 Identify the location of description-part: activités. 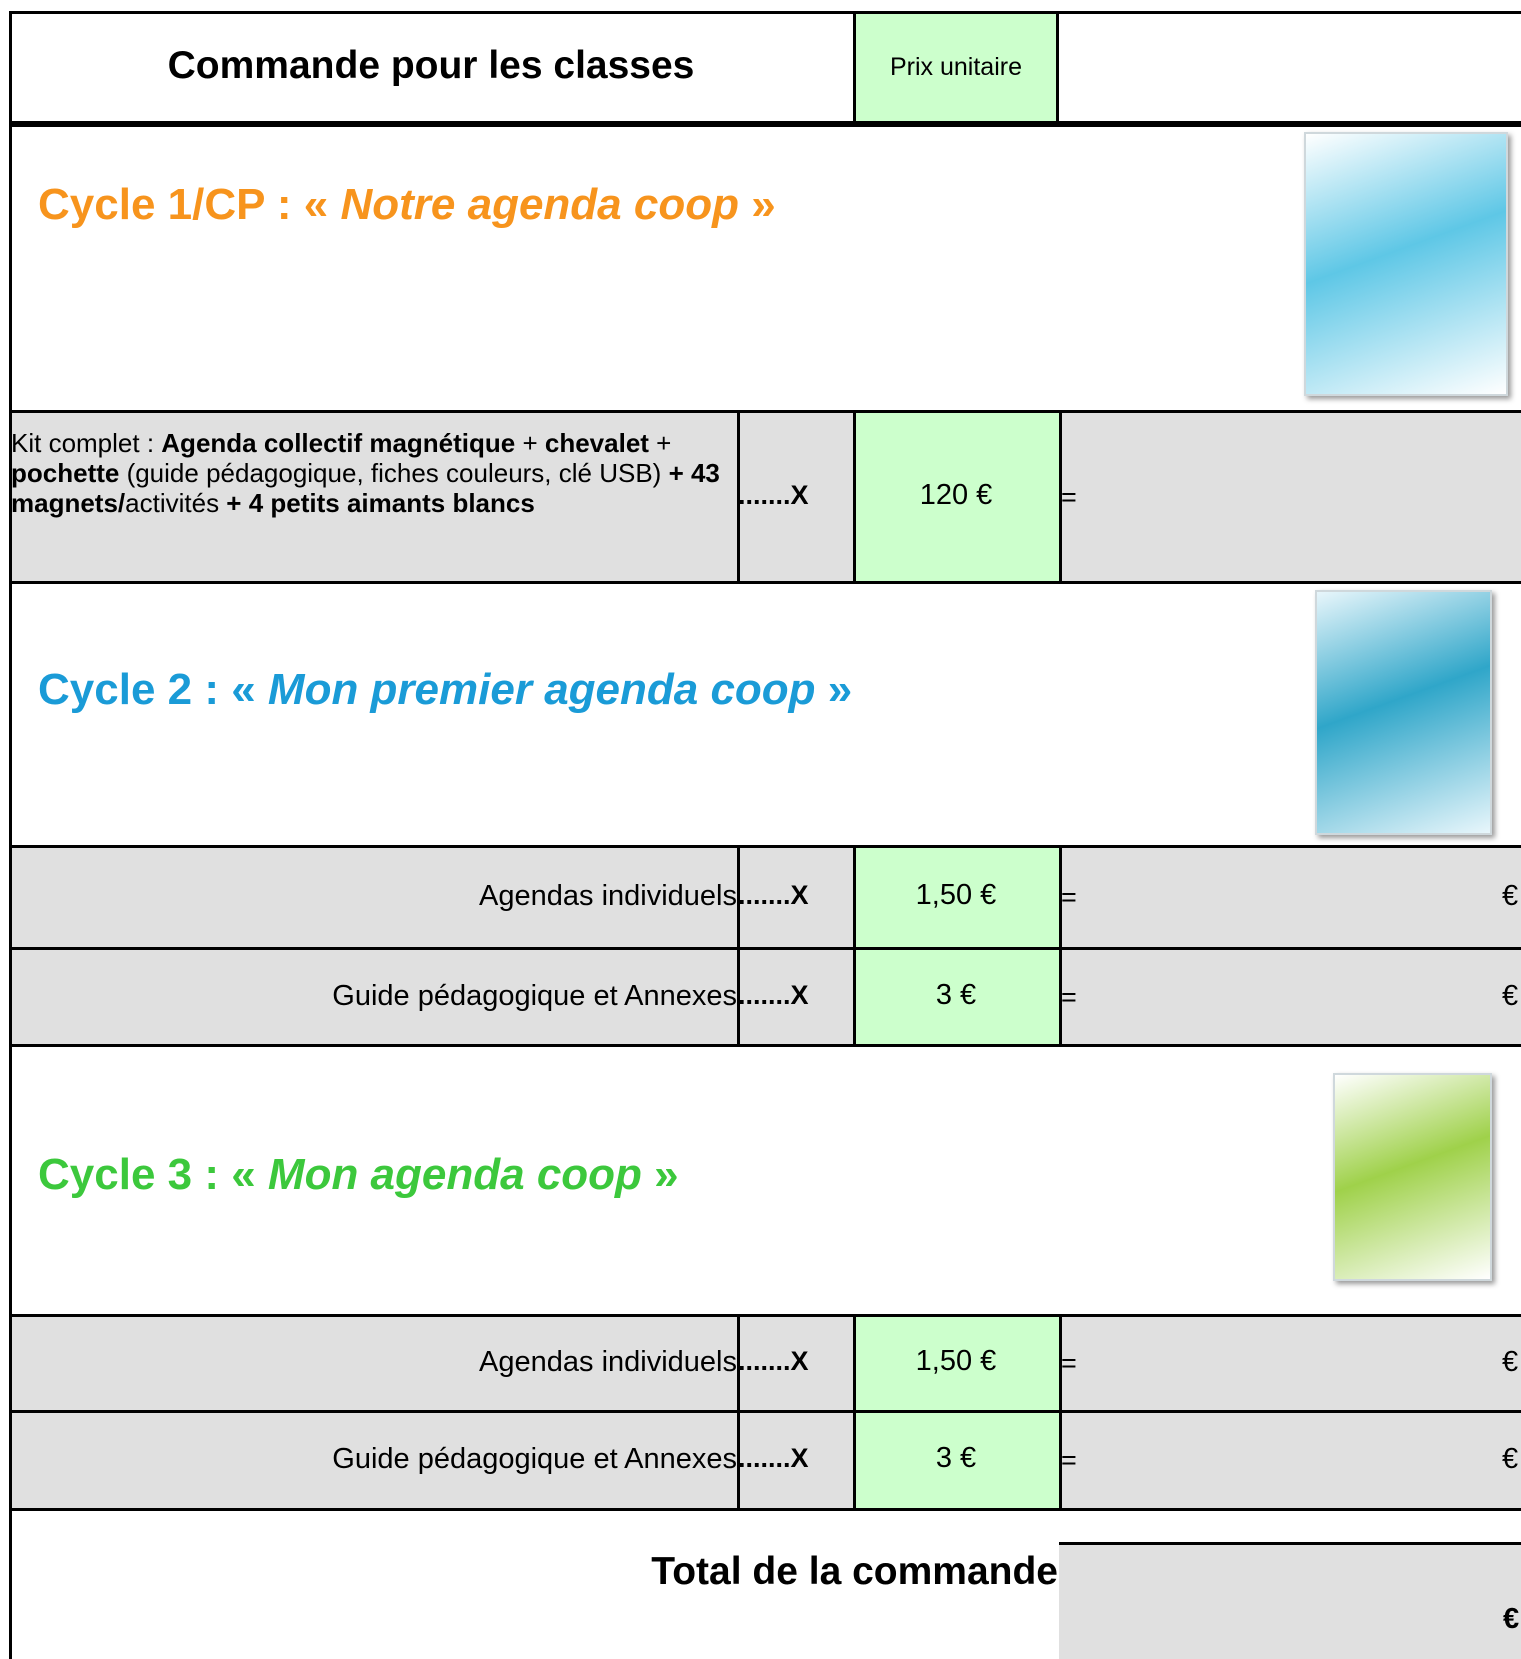
(172, 503).